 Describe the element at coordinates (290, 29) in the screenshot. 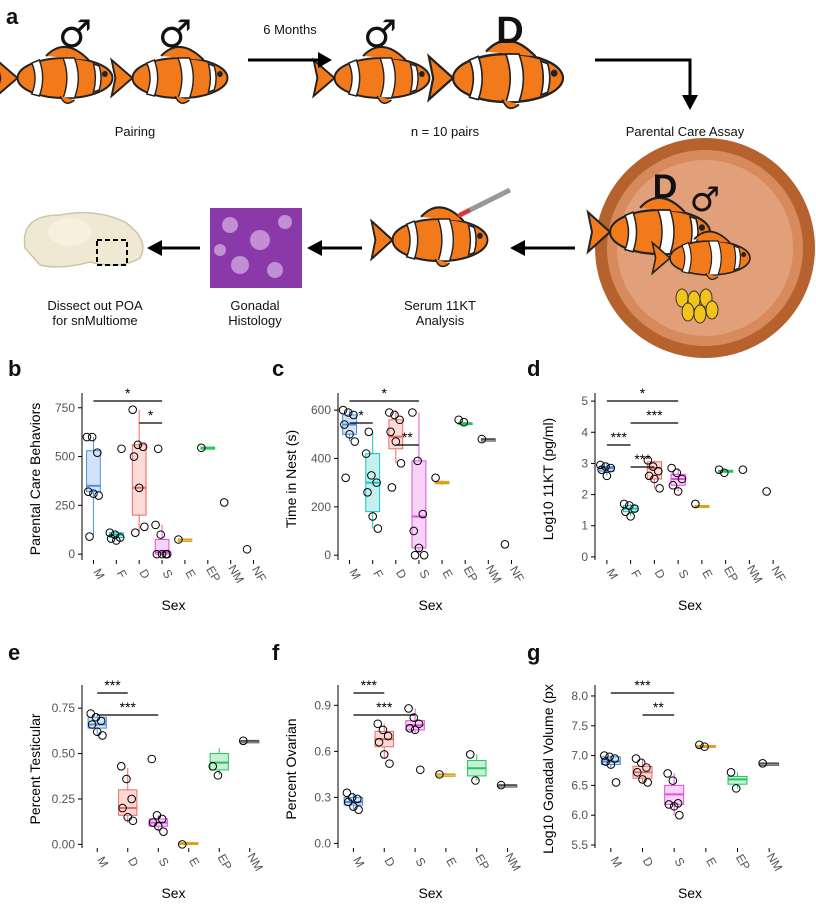

I see `caption-six-months: 6 Months` at that location.